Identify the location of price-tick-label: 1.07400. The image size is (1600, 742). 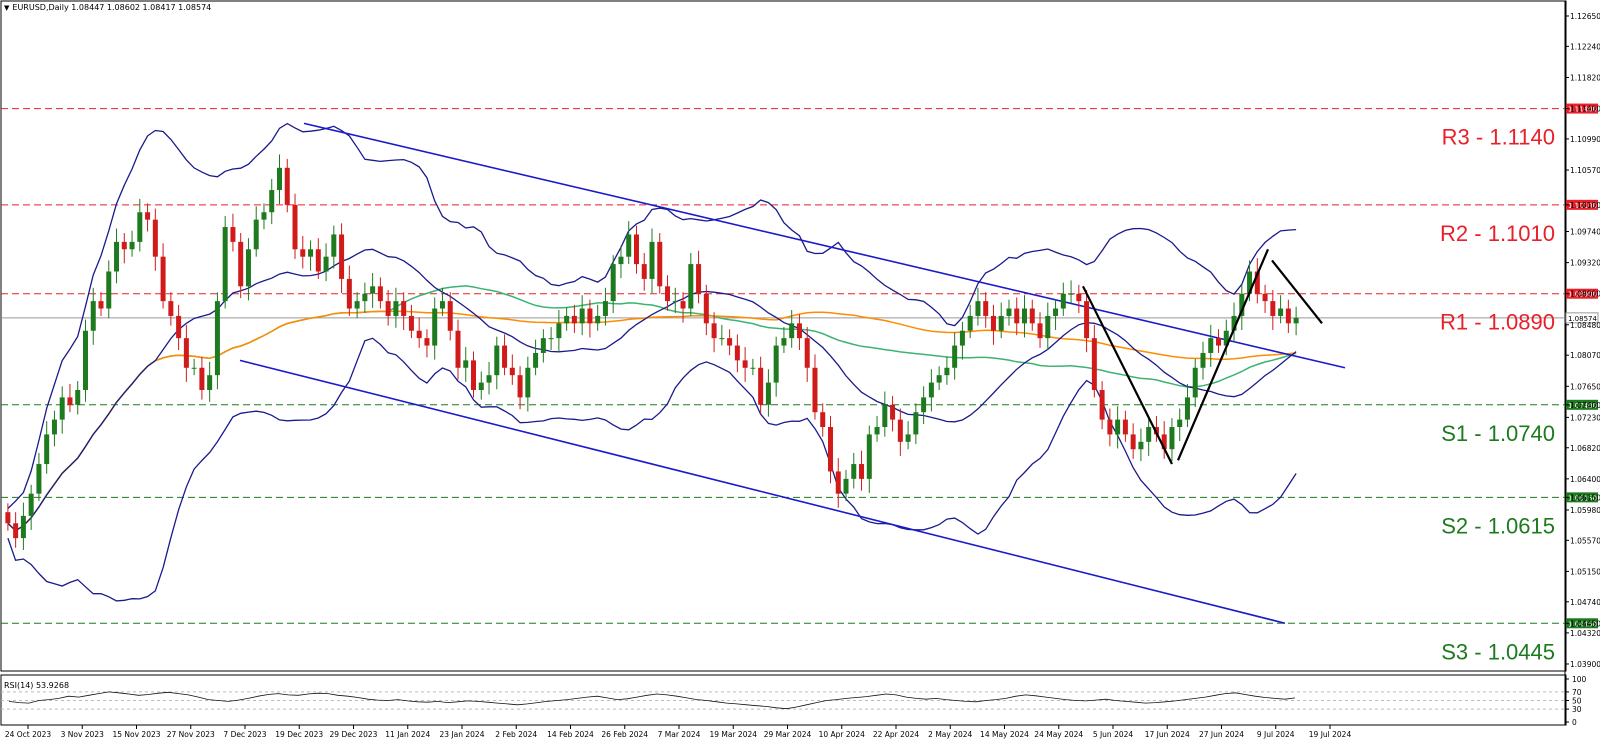
(1585, 405).